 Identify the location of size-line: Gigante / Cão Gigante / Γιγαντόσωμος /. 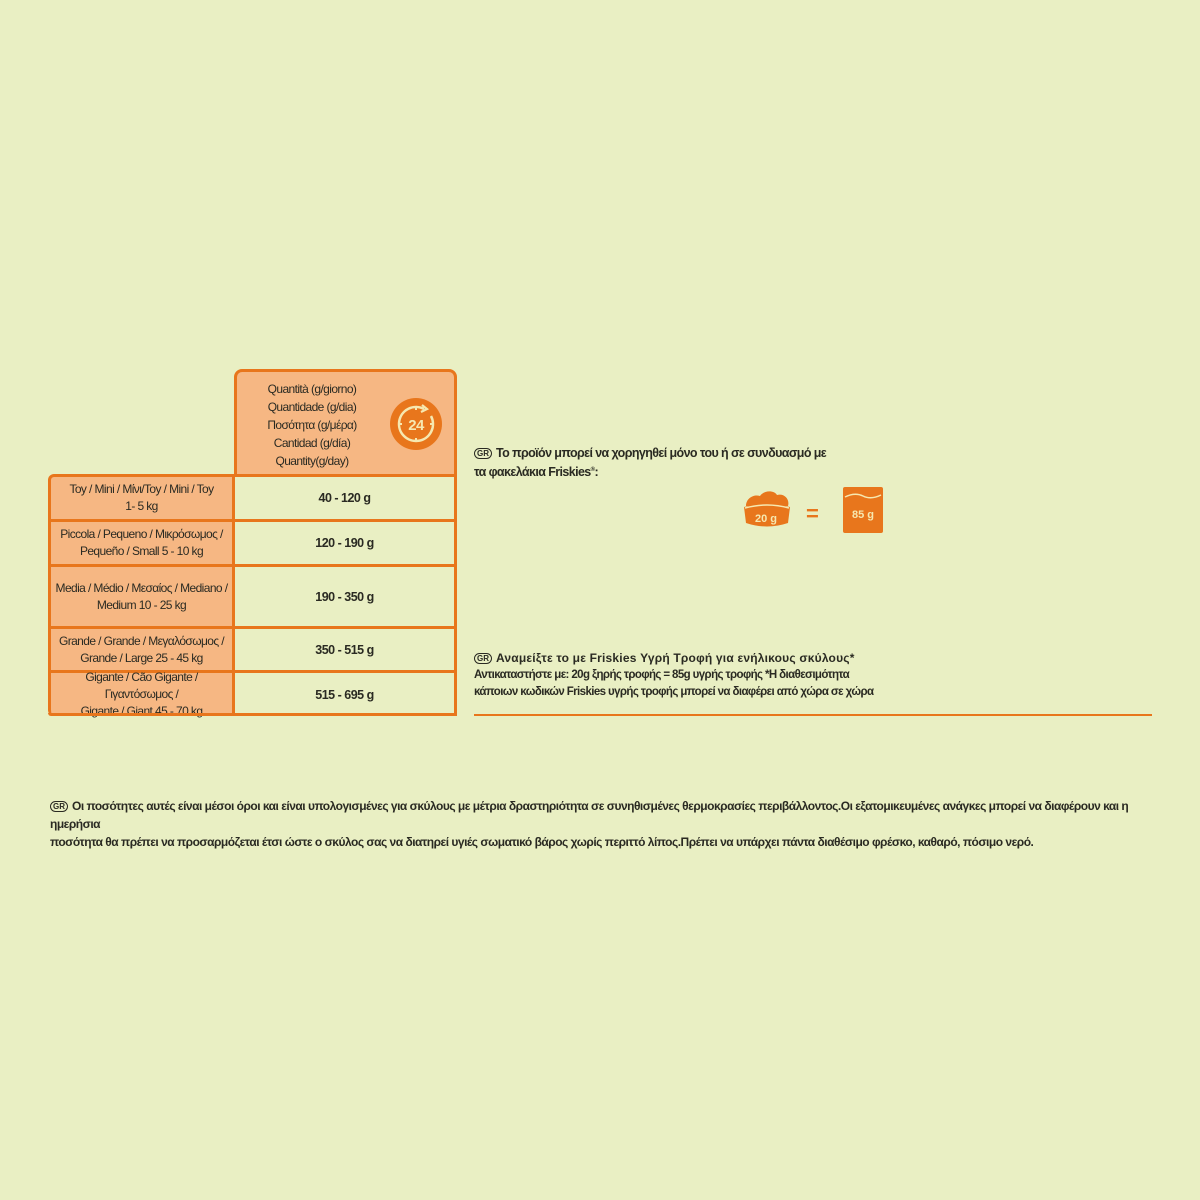
(141, 685).